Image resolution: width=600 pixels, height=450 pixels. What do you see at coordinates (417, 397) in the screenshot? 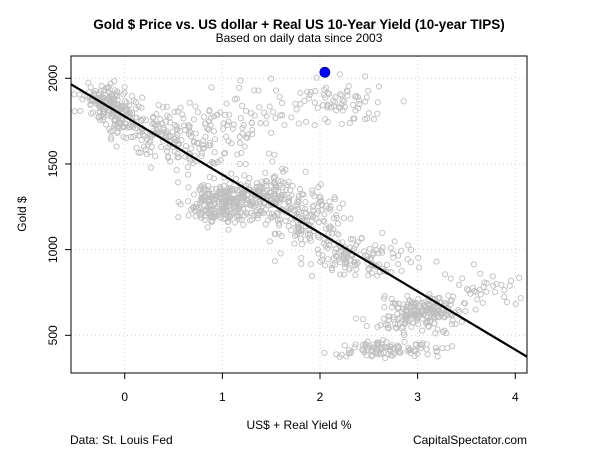
I see `x-tick-label: 3` at bounding box center [417, 397].